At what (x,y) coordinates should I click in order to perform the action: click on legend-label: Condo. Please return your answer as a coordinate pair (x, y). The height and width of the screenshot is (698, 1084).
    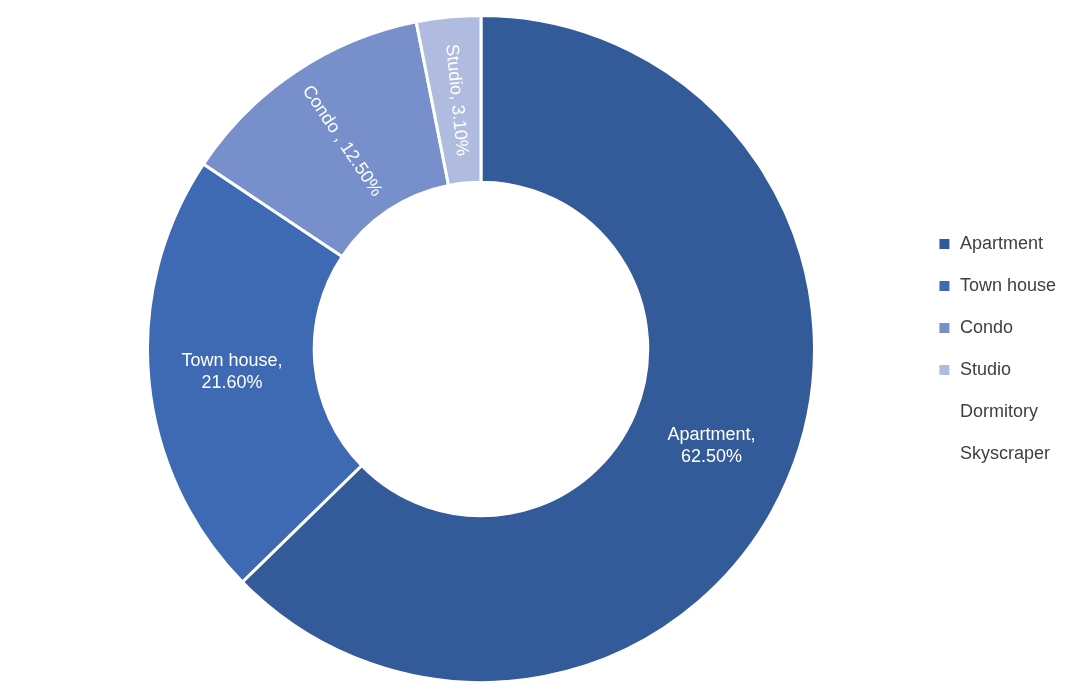
    Looking at the image, I should click on (986, 326).